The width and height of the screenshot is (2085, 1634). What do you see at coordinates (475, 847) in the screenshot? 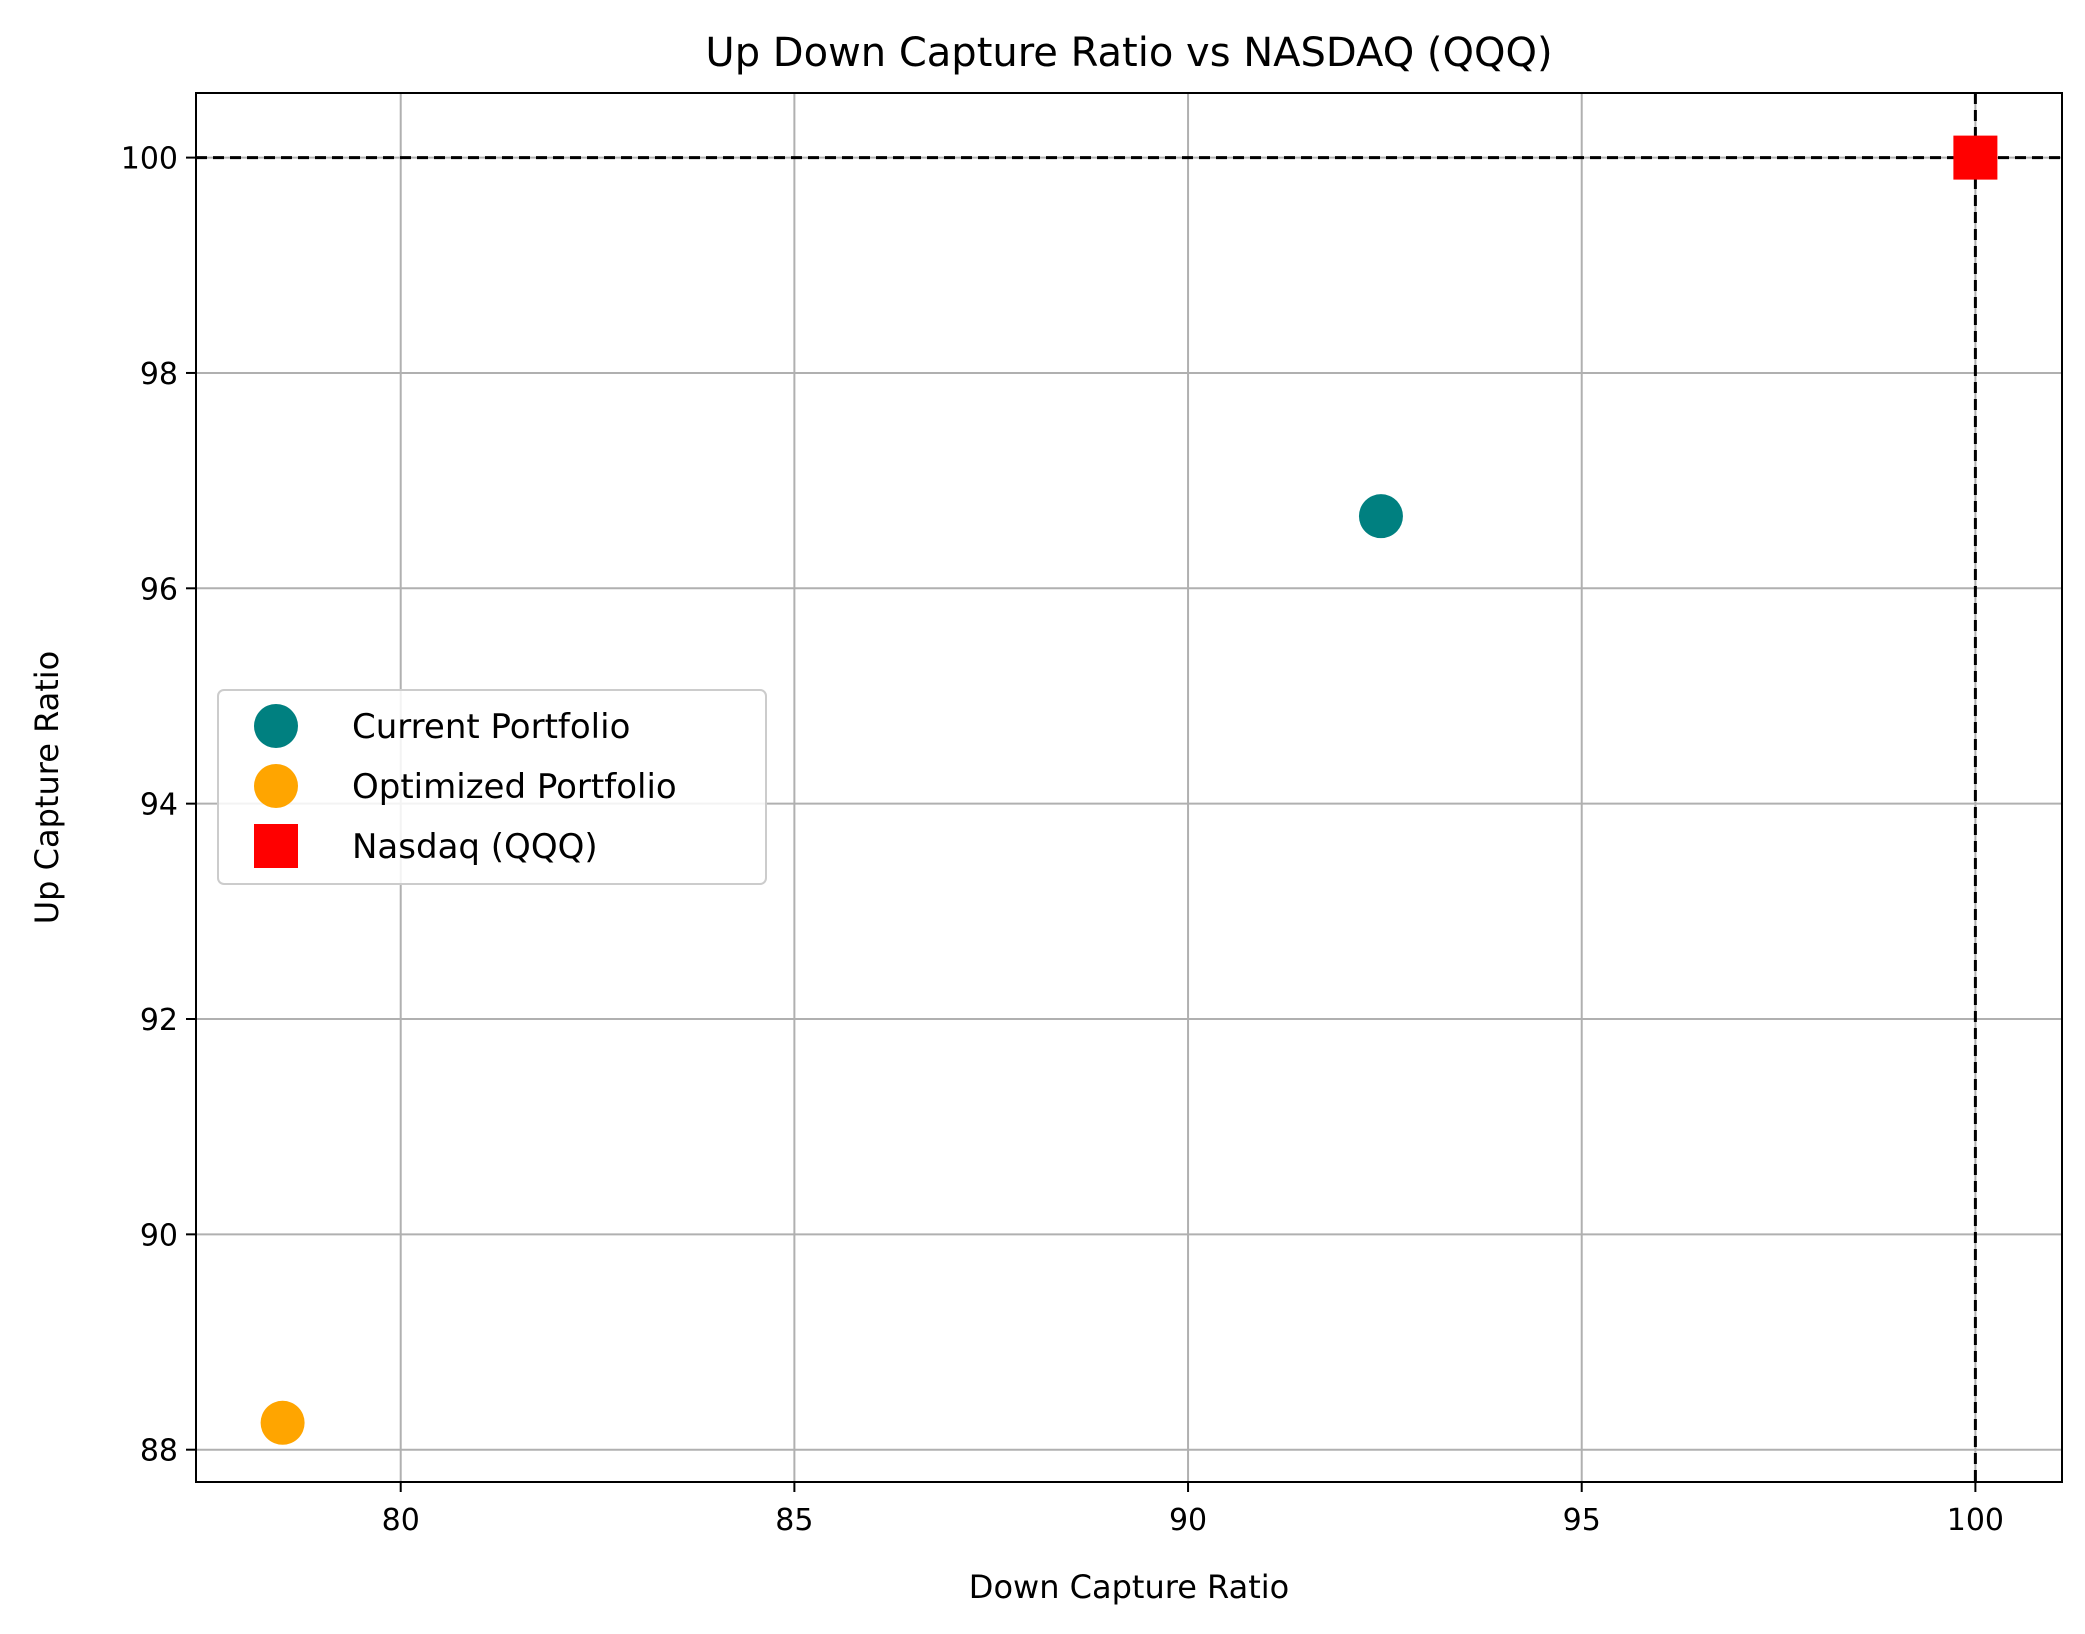
I see `legend-label: Nasdaq (QQQ)` at bounding box center [475, 847].